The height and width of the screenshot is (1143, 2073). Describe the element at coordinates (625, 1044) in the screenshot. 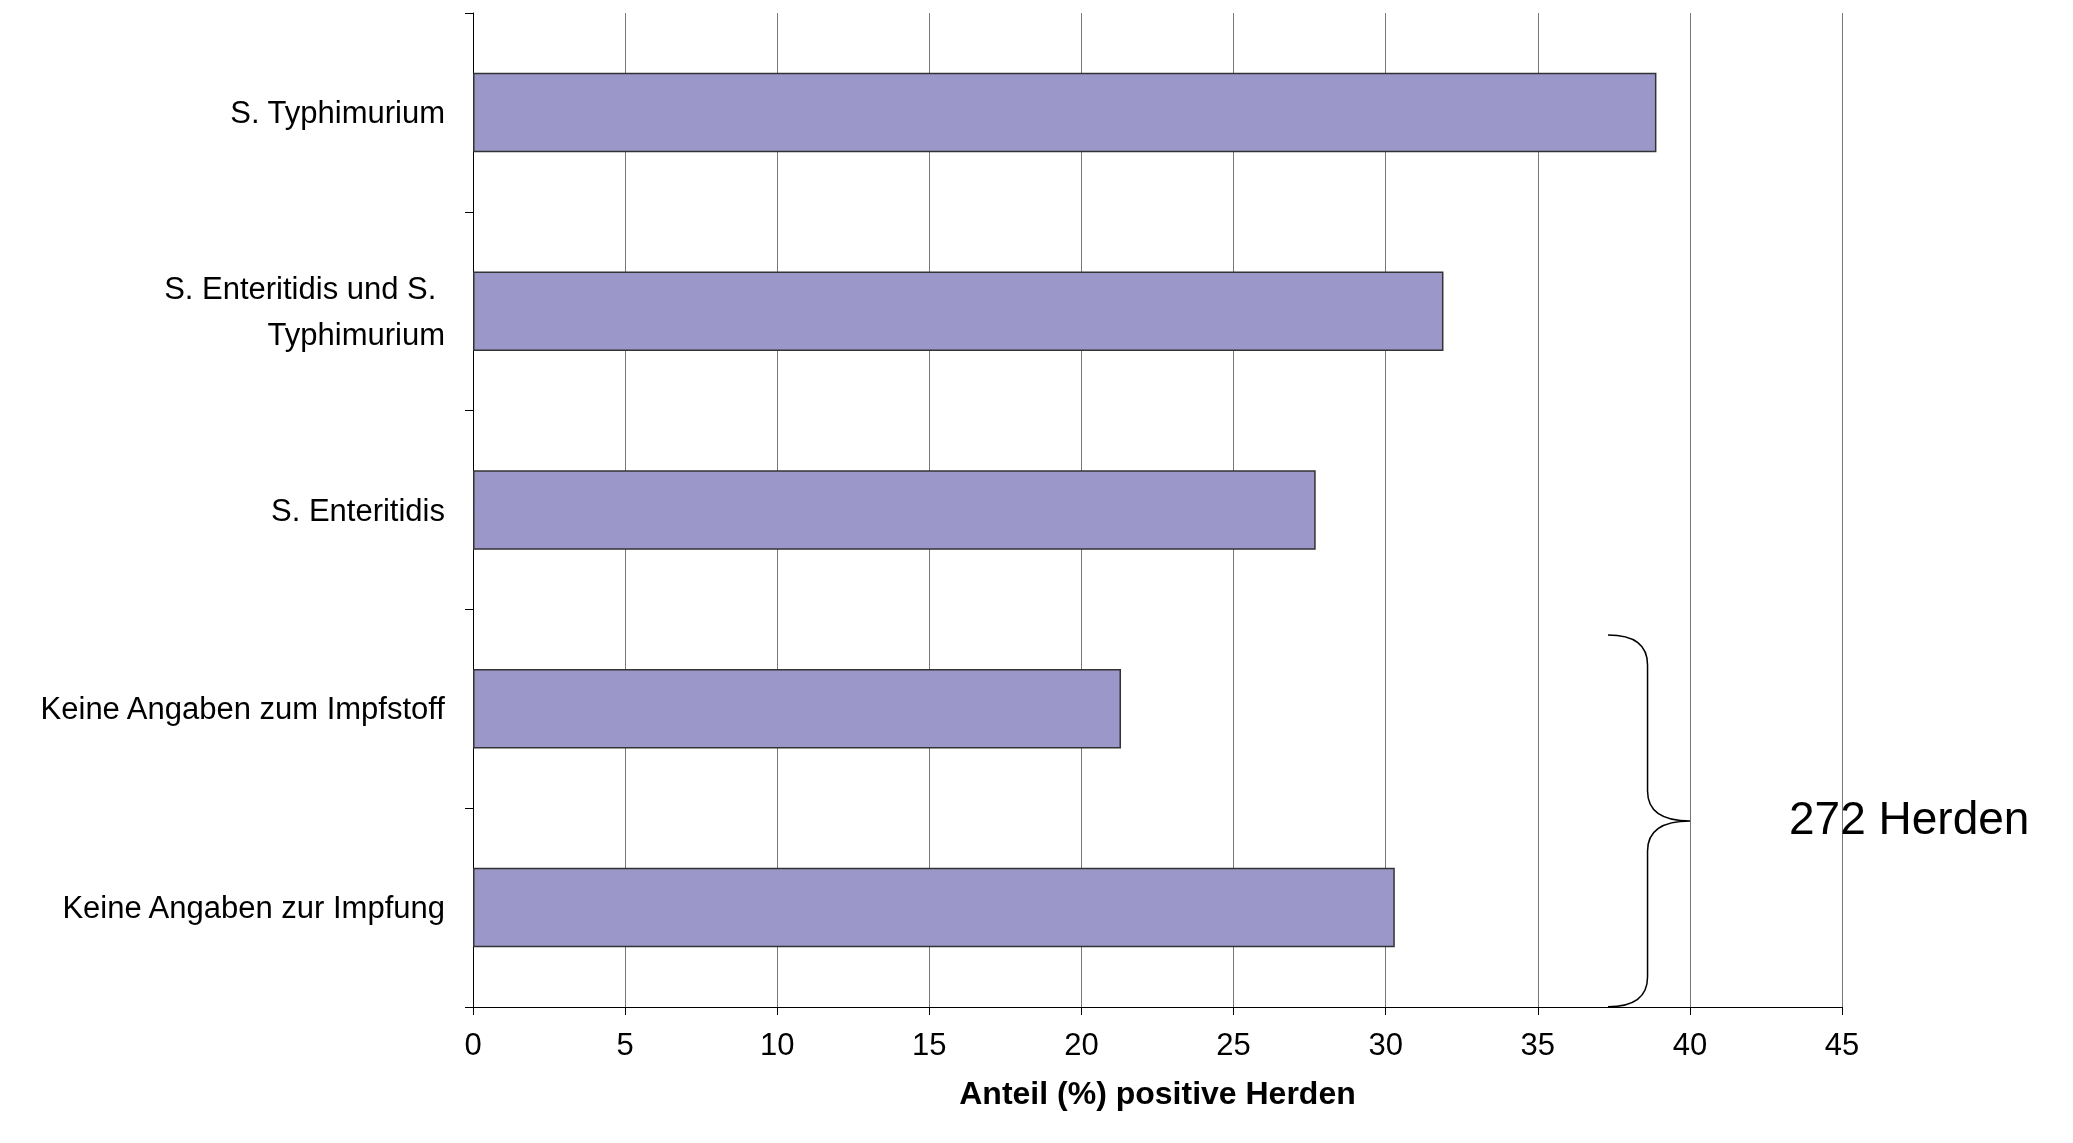

I see `x-tick-label: 5` at that location.